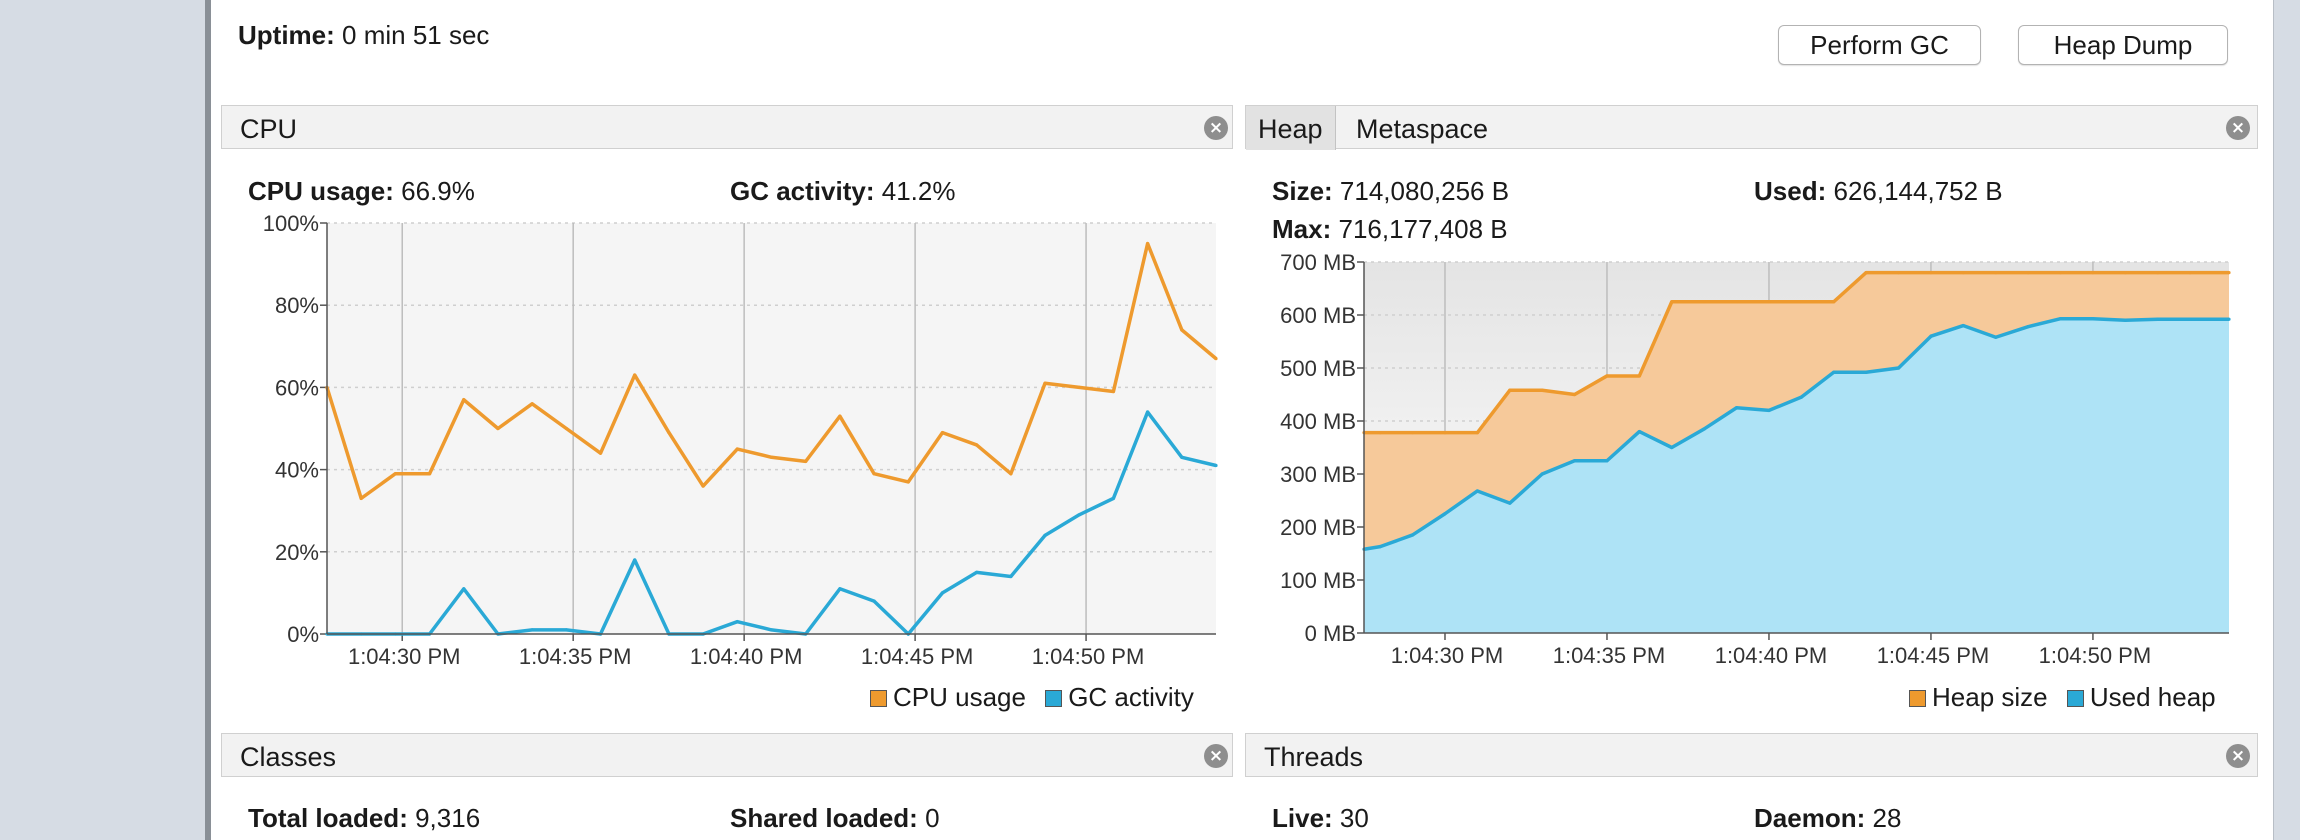 The width and height of the screenshot is (2300, 840). Describe the element at coordinates (1302, 191) in the screenshot. I see `heap-size-label: Size:` at that location.